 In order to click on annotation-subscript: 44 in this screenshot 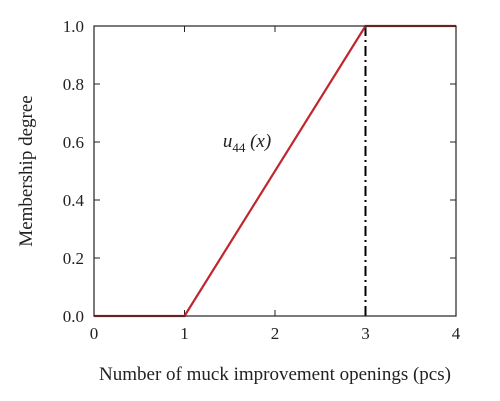, I will do `click(239, 147)`.